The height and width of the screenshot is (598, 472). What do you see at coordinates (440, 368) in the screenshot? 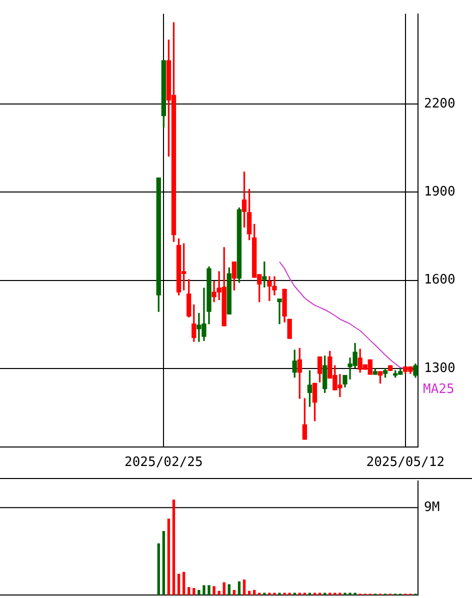
I see `y-tick-label: 1300` at bounding box center [440, 368].